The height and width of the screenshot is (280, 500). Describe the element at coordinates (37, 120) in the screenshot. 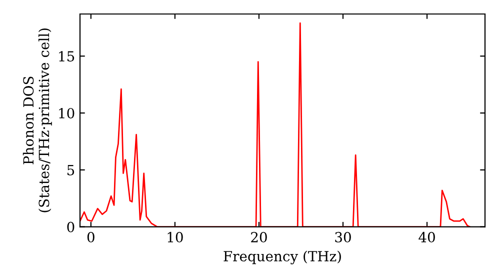

I see `y-axis-title: Phonon DOS (States/THz·primitive cell)` at that location.